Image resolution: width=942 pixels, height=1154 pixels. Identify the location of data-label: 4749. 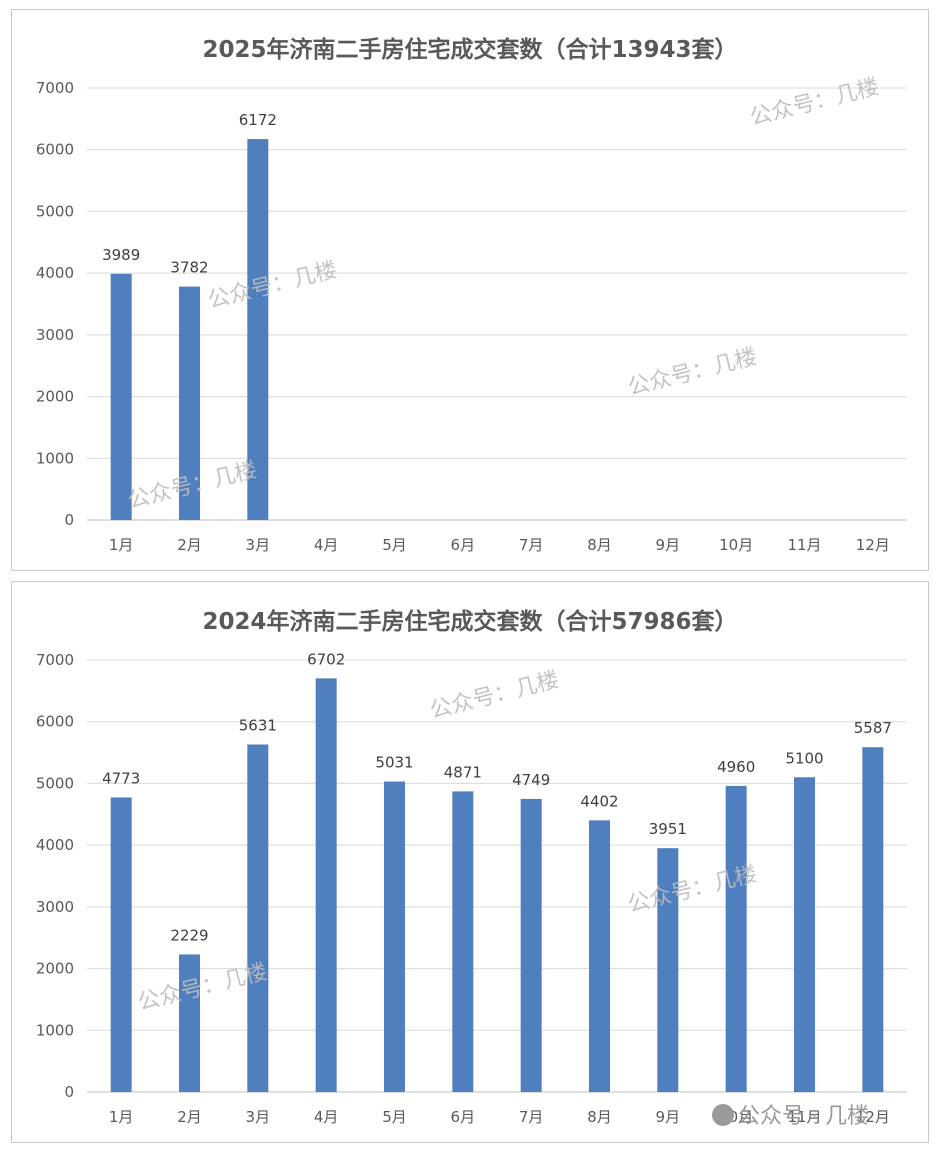
(531, 780).